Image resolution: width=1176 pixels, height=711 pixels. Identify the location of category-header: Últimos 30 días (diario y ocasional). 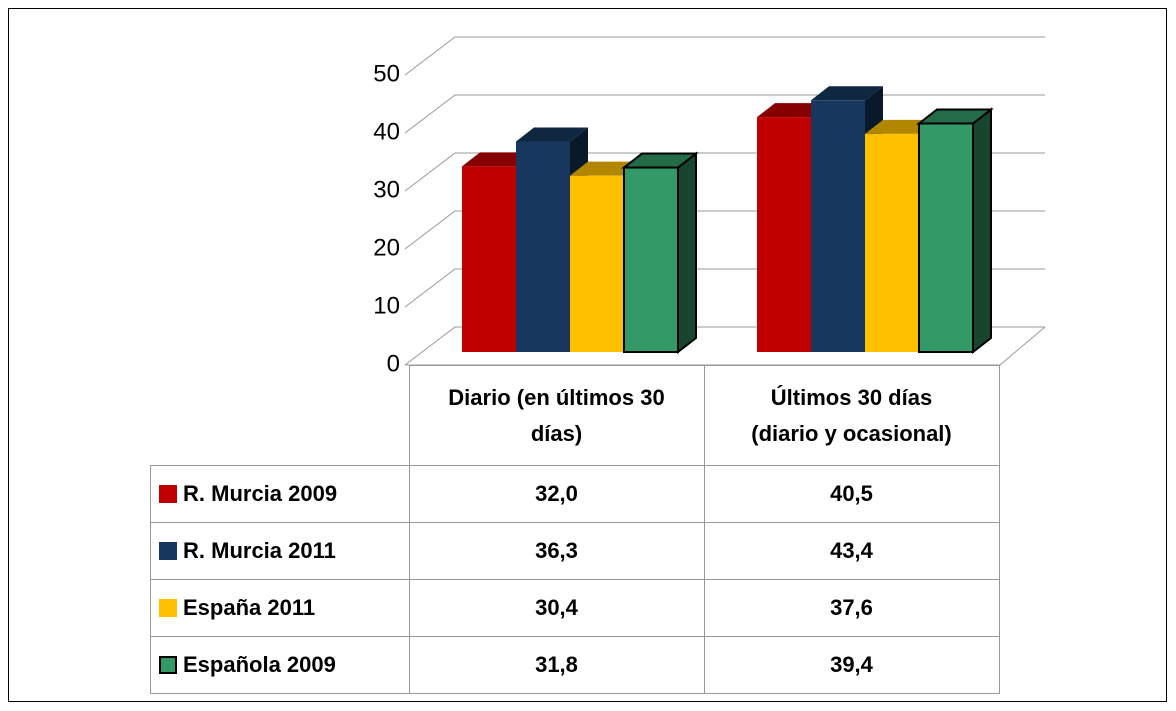
(851, 415).